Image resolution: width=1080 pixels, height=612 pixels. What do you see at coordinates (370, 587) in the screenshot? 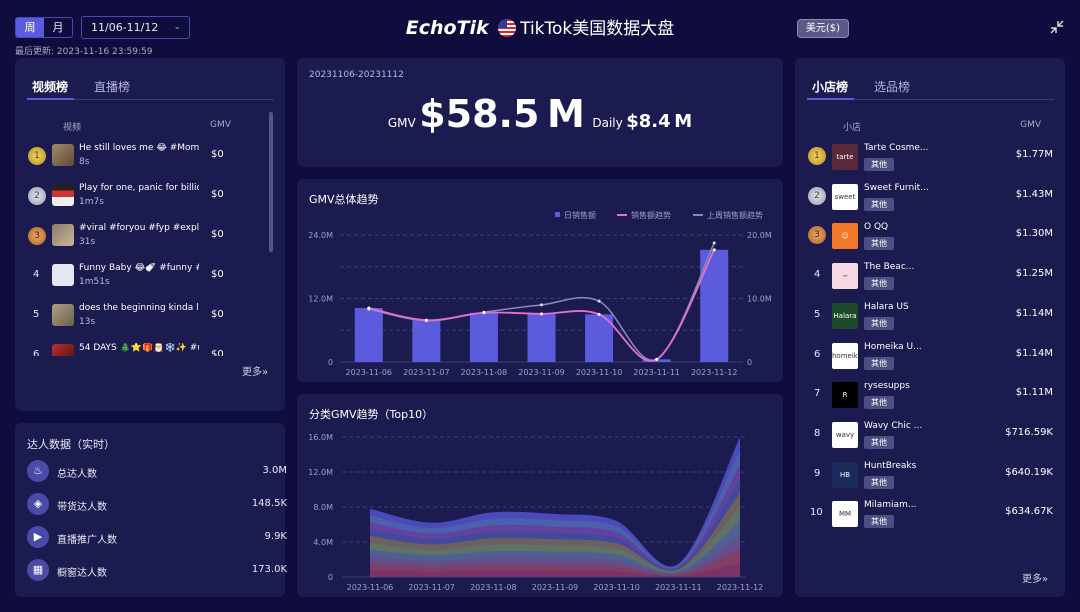
I see `x-tick: 2023-11-06` at bounding box center [370, 587].